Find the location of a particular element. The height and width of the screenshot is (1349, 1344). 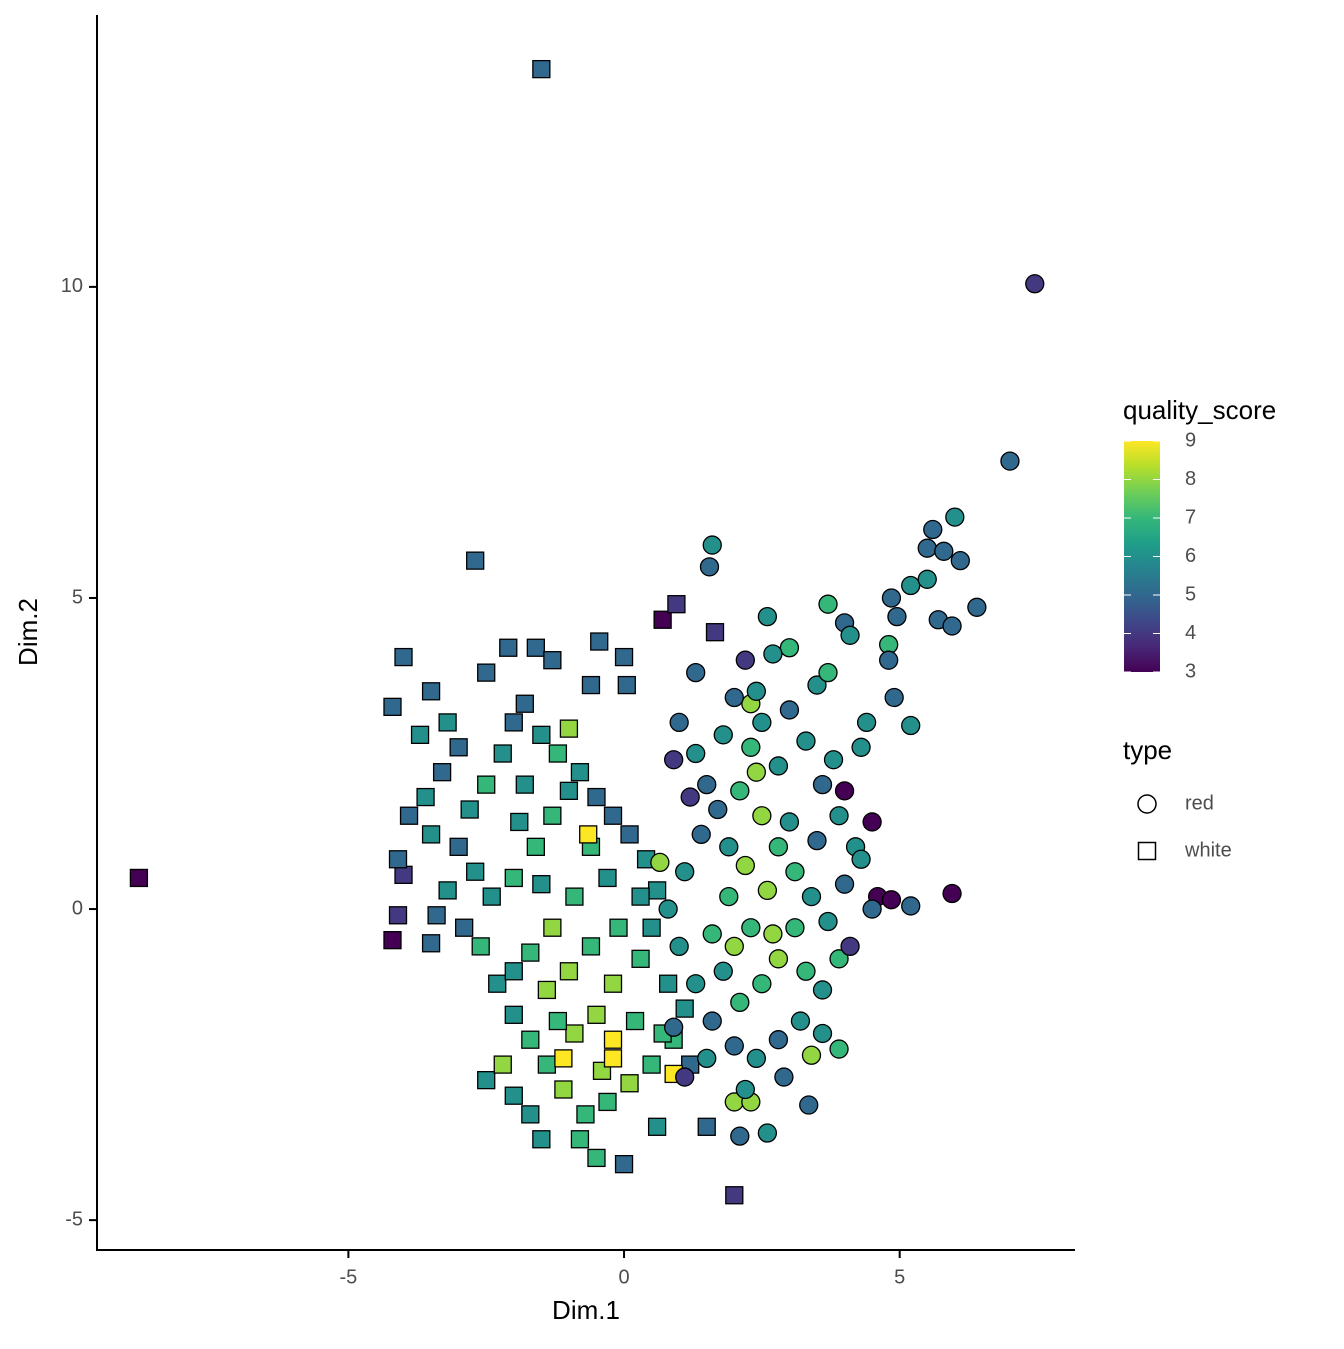

colorbar-label: 4 is located at coordinates (1190, 633).